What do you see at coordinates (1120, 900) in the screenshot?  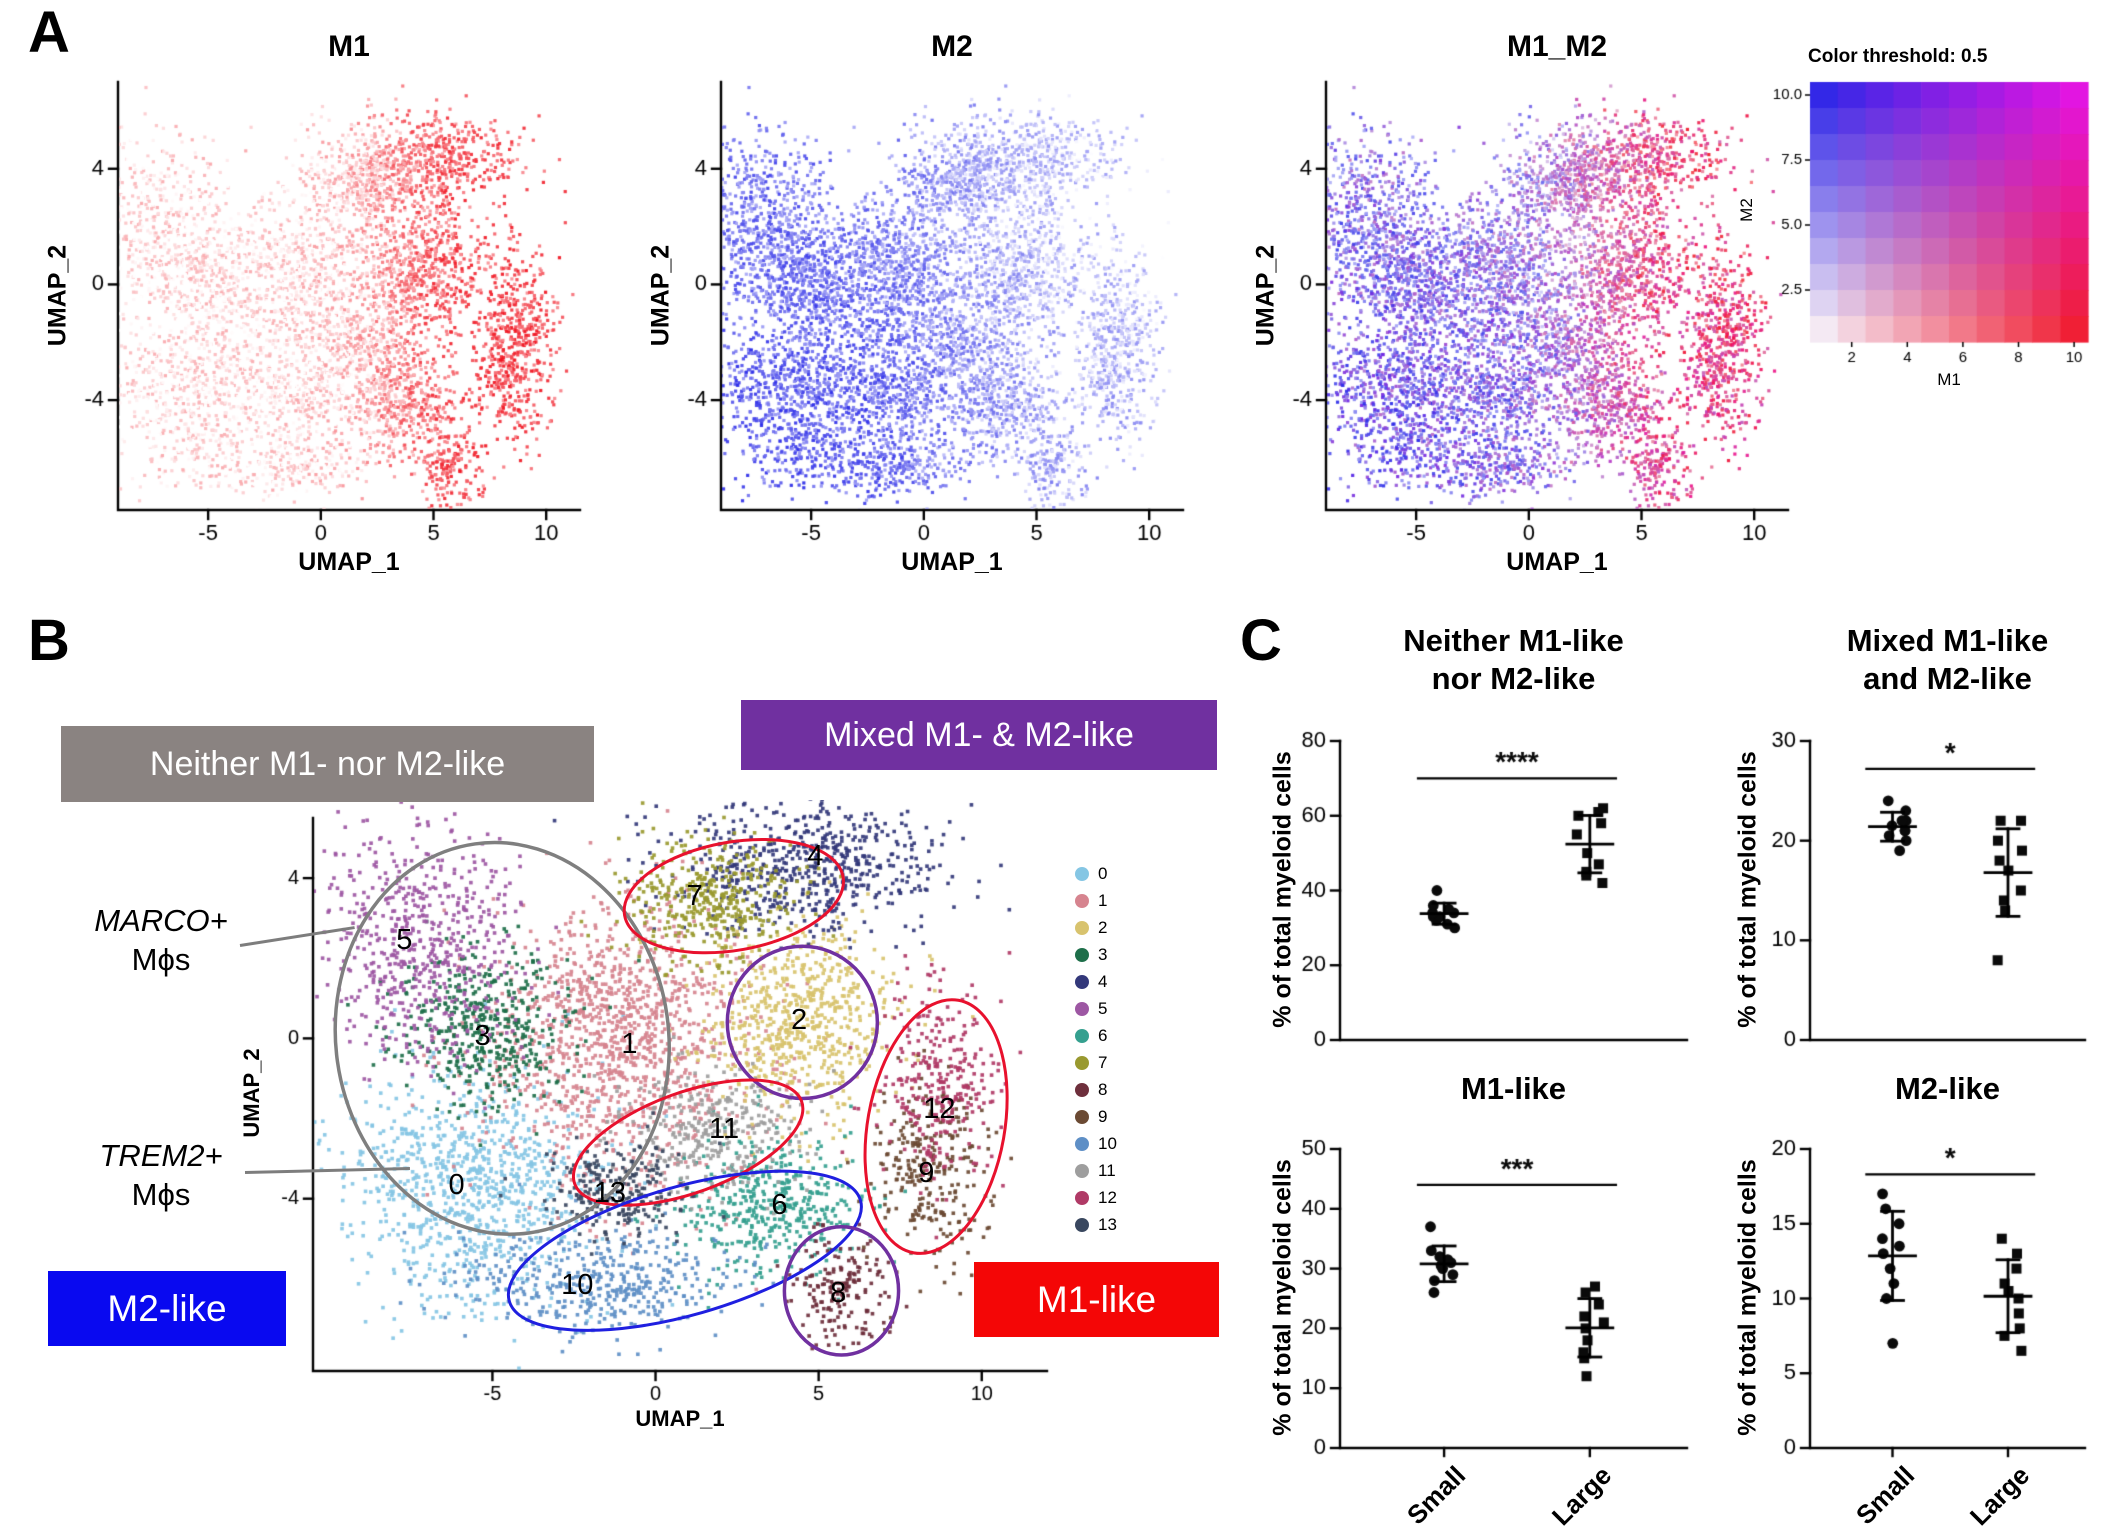 I see `cluster-legend-item: 1` at bounding box center [1120, 900].